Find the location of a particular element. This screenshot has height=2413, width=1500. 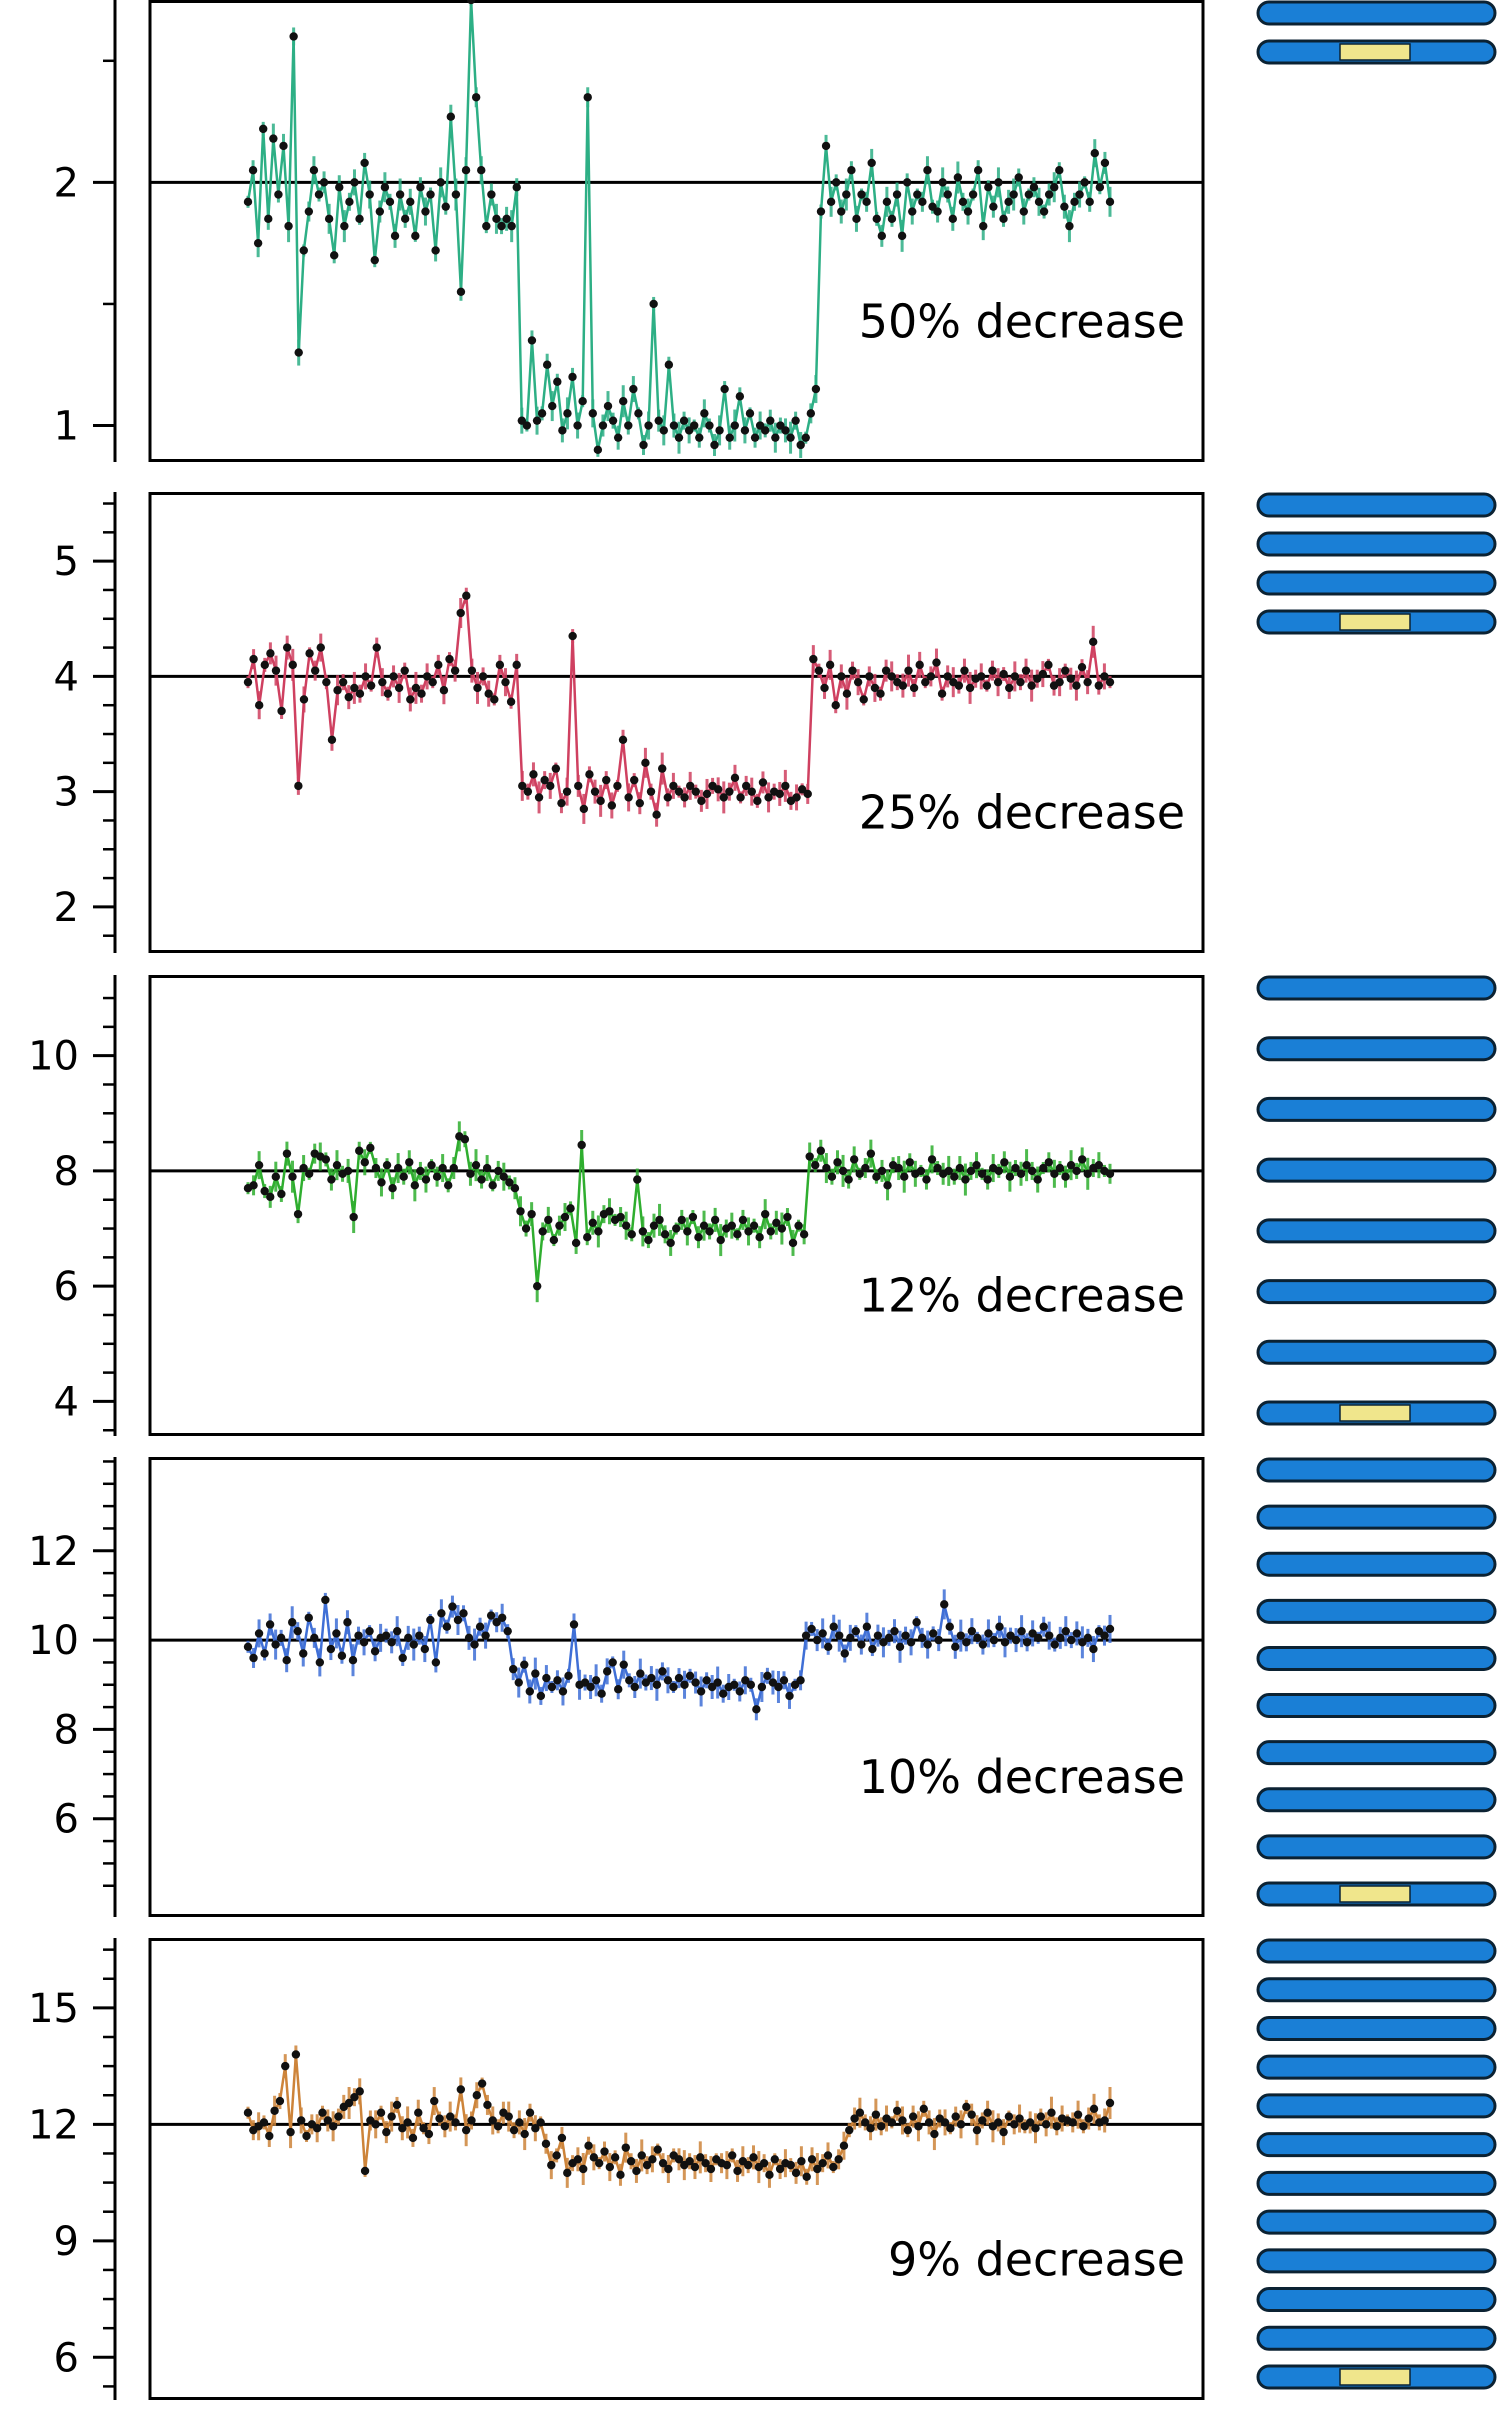

decrease-annotation: 50% decrease is located at coordinates (1022, 321).